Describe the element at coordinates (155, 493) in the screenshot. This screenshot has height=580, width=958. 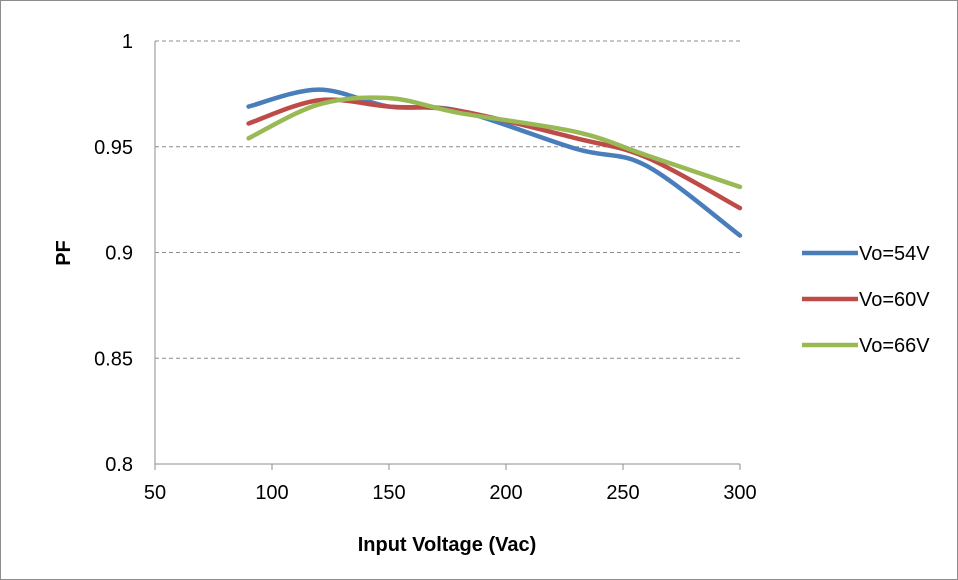
I see `x-tick-label: 50` at that location.